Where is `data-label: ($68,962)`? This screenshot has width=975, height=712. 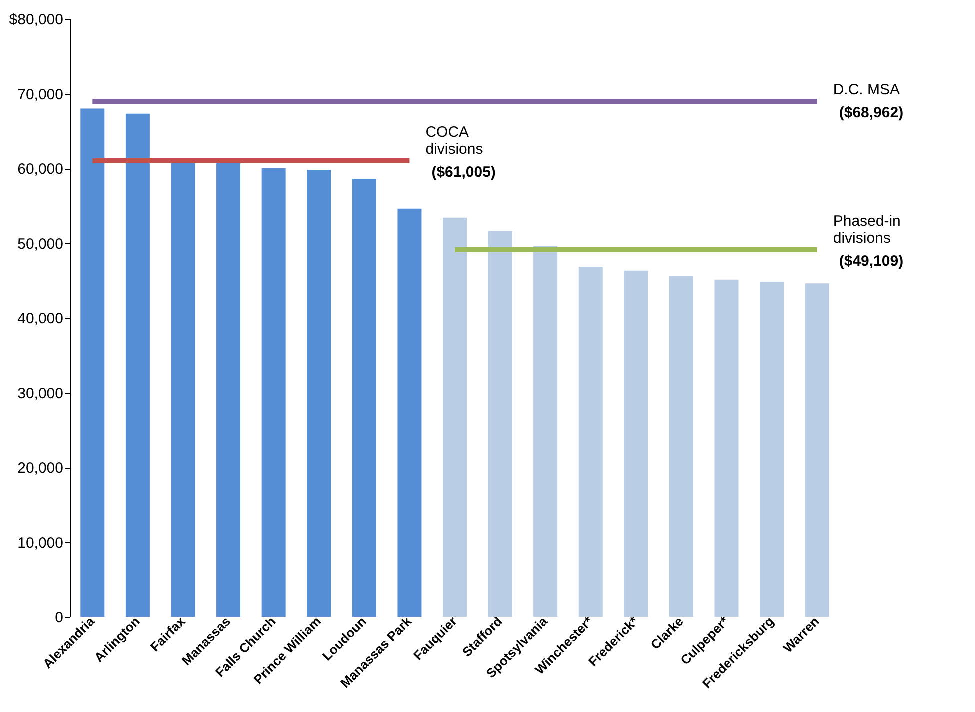 data-label: ($68,962) is located at coordinates (871, 113).